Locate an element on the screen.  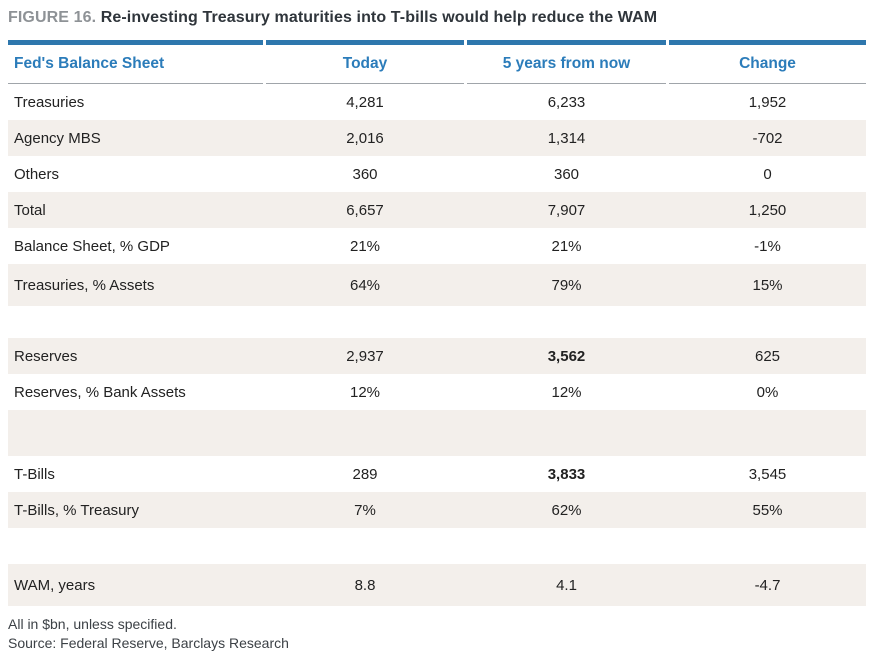
cell-today: 6,657 is located at coordinates (365, 210).